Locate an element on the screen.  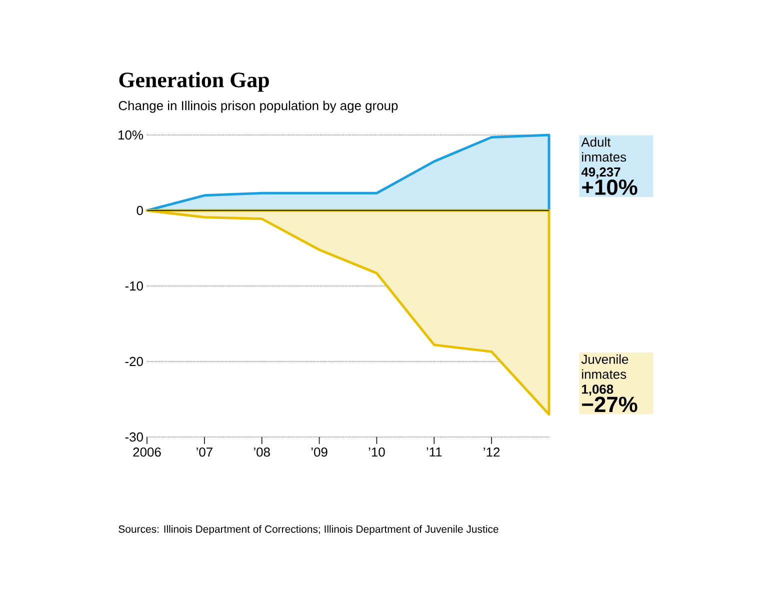
y-tick-label: -30 is located at coordinates (134, 437).